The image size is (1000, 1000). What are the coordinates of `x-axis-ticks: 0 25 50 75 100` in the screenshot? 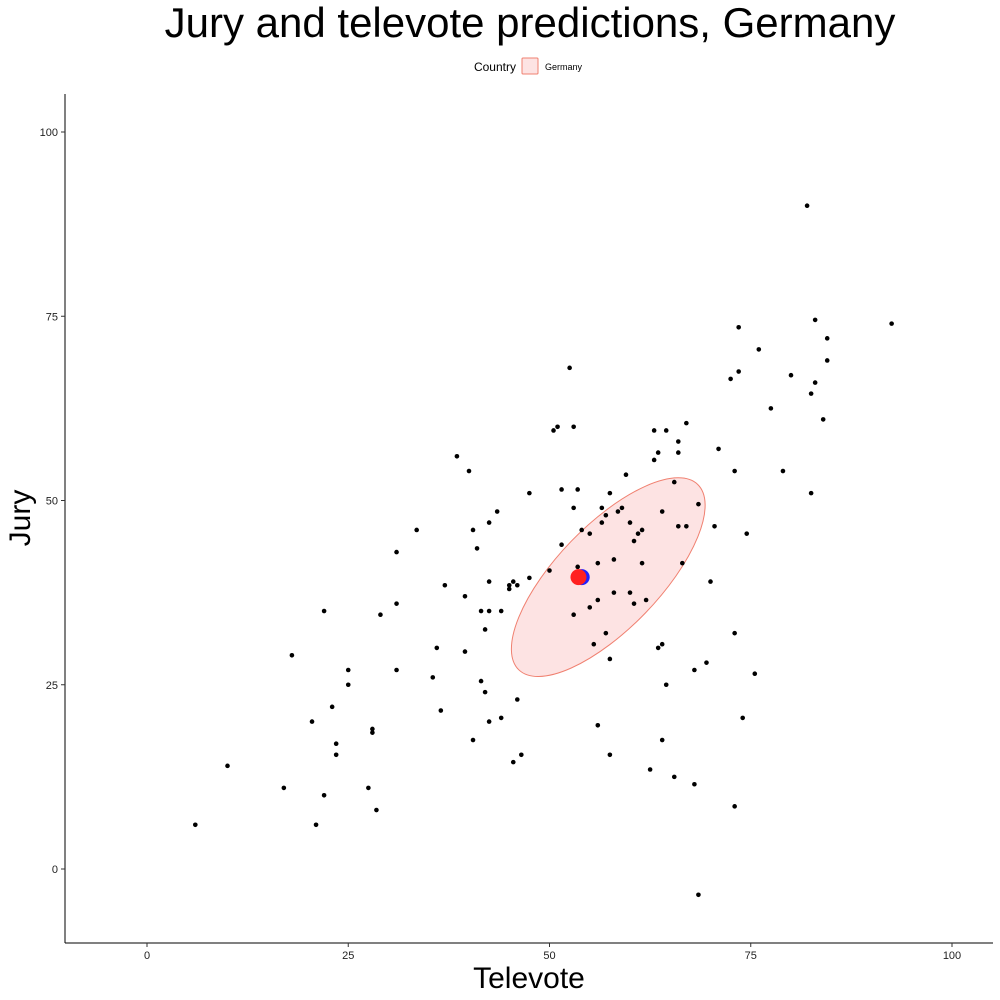 It's located at (552, 952).